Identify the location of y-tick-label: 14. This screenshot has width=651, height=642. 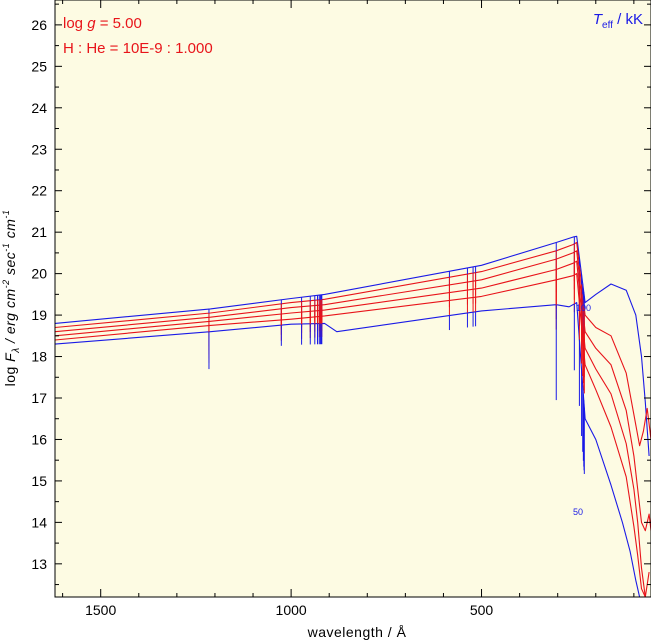
(39, 522).